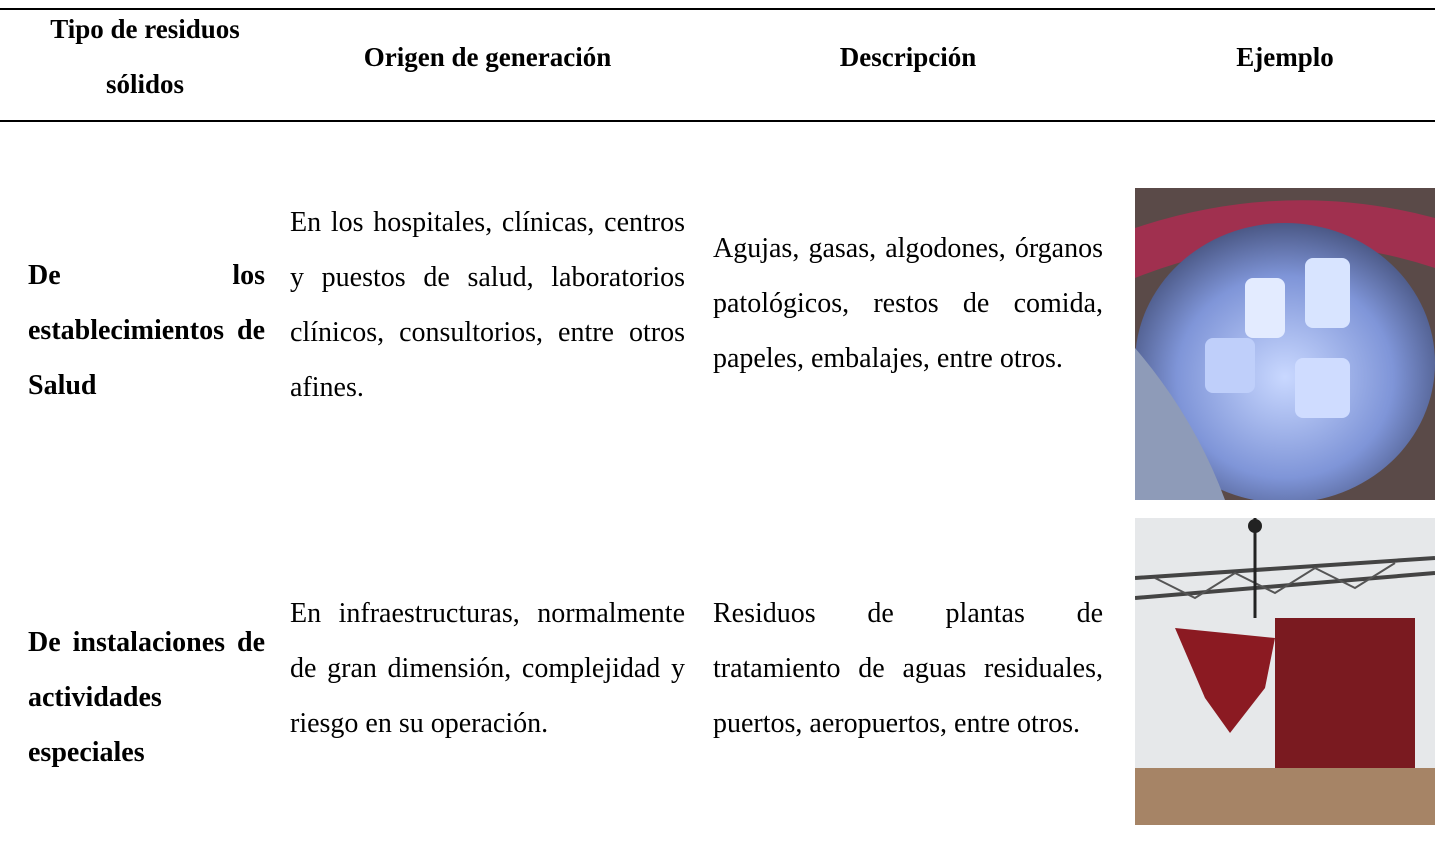 This screenshot has height=843, width=1435. Describe the element at coordinates (146, 330) in the screenshot. I see `type-cell: De los establecimientos de Salud` at that location.